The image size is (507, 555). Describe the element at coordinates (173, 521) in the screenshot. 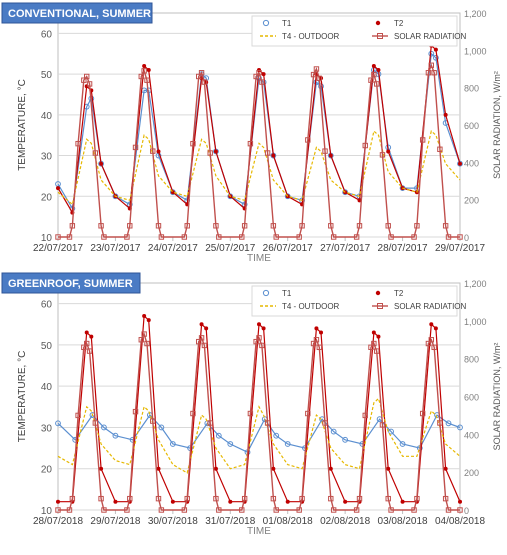

I see `x-tick-label: 30/07/2018` at that location.